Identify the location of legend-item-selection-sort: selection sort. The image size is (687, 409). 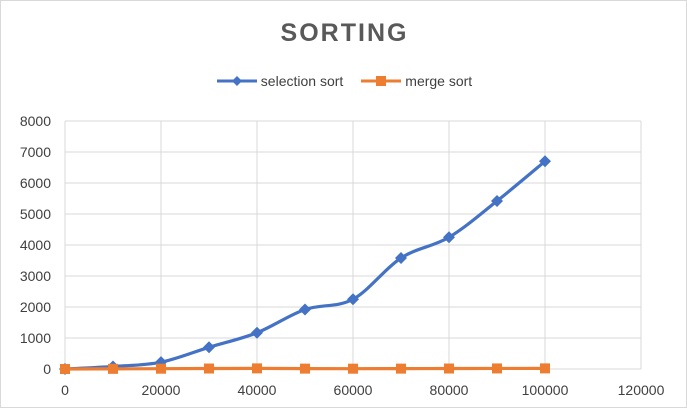
(280, 81).